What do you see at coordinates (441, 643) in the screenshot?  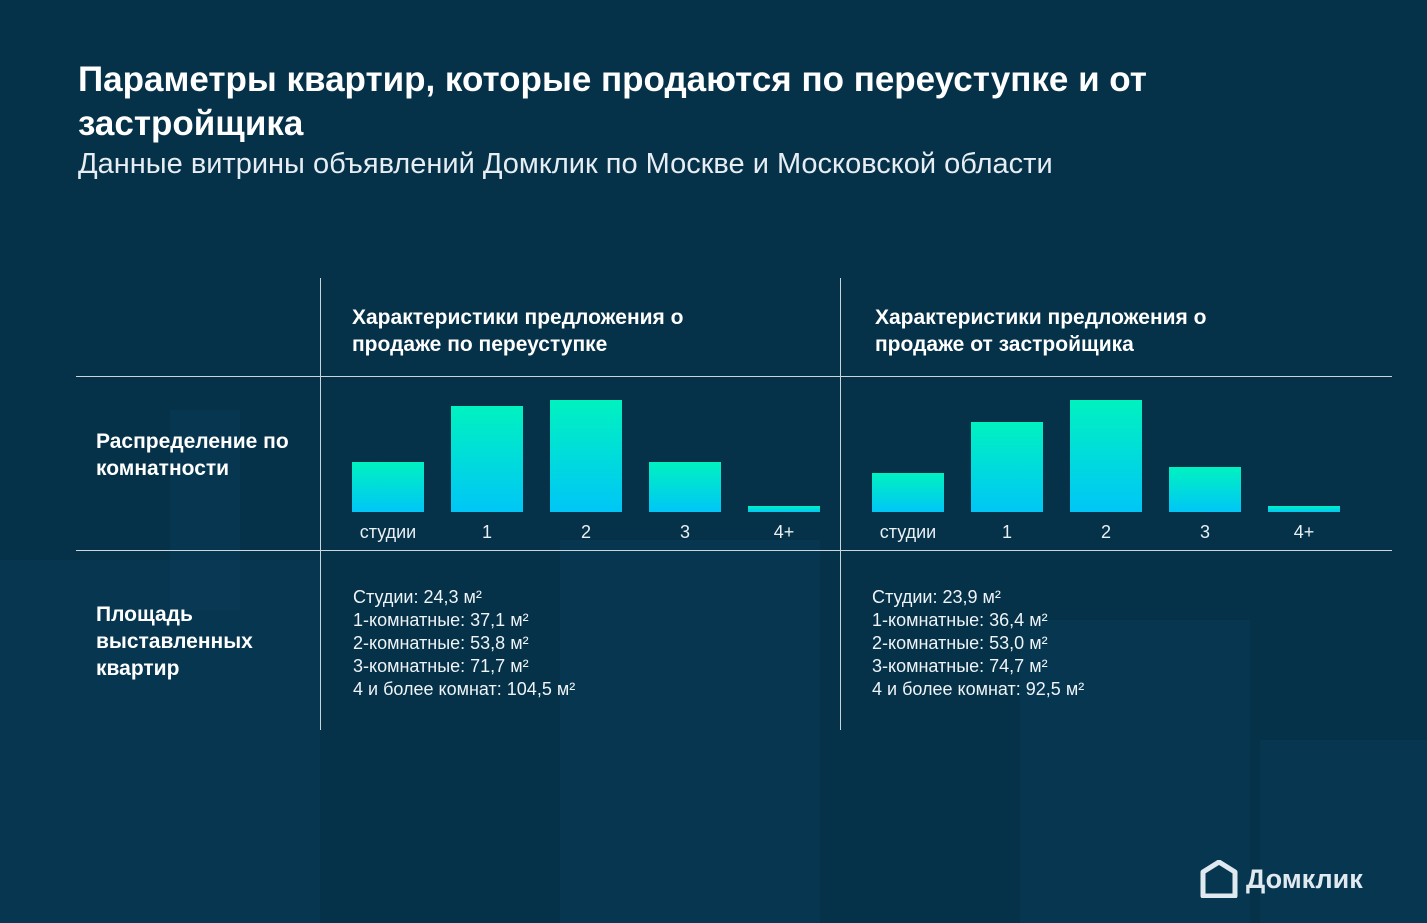 I see `area-item: 2-комнатные: 53,8 м²` at bounding box center [441, 643].